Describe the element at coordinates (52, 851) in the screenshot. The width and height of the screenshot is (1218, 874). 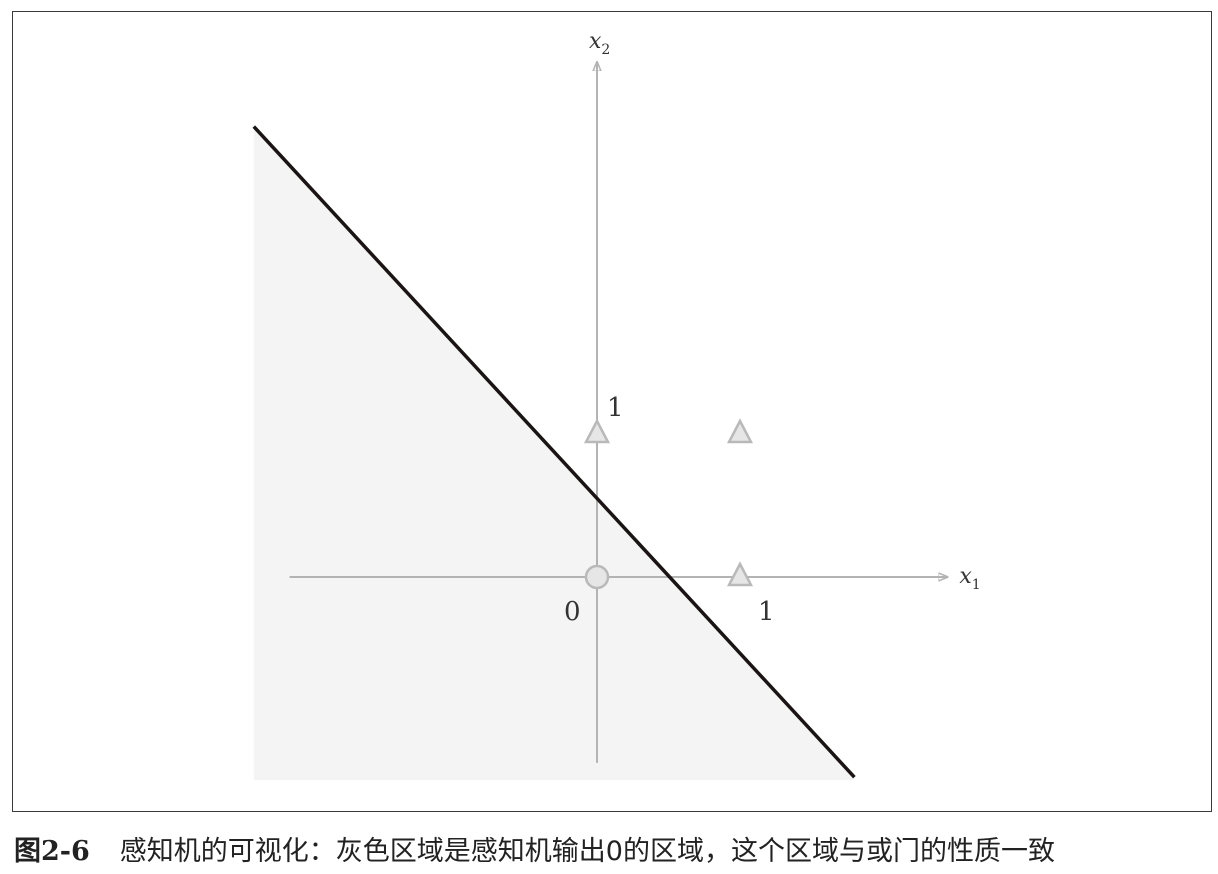
I see `figure-number: 图2-6` at that location.